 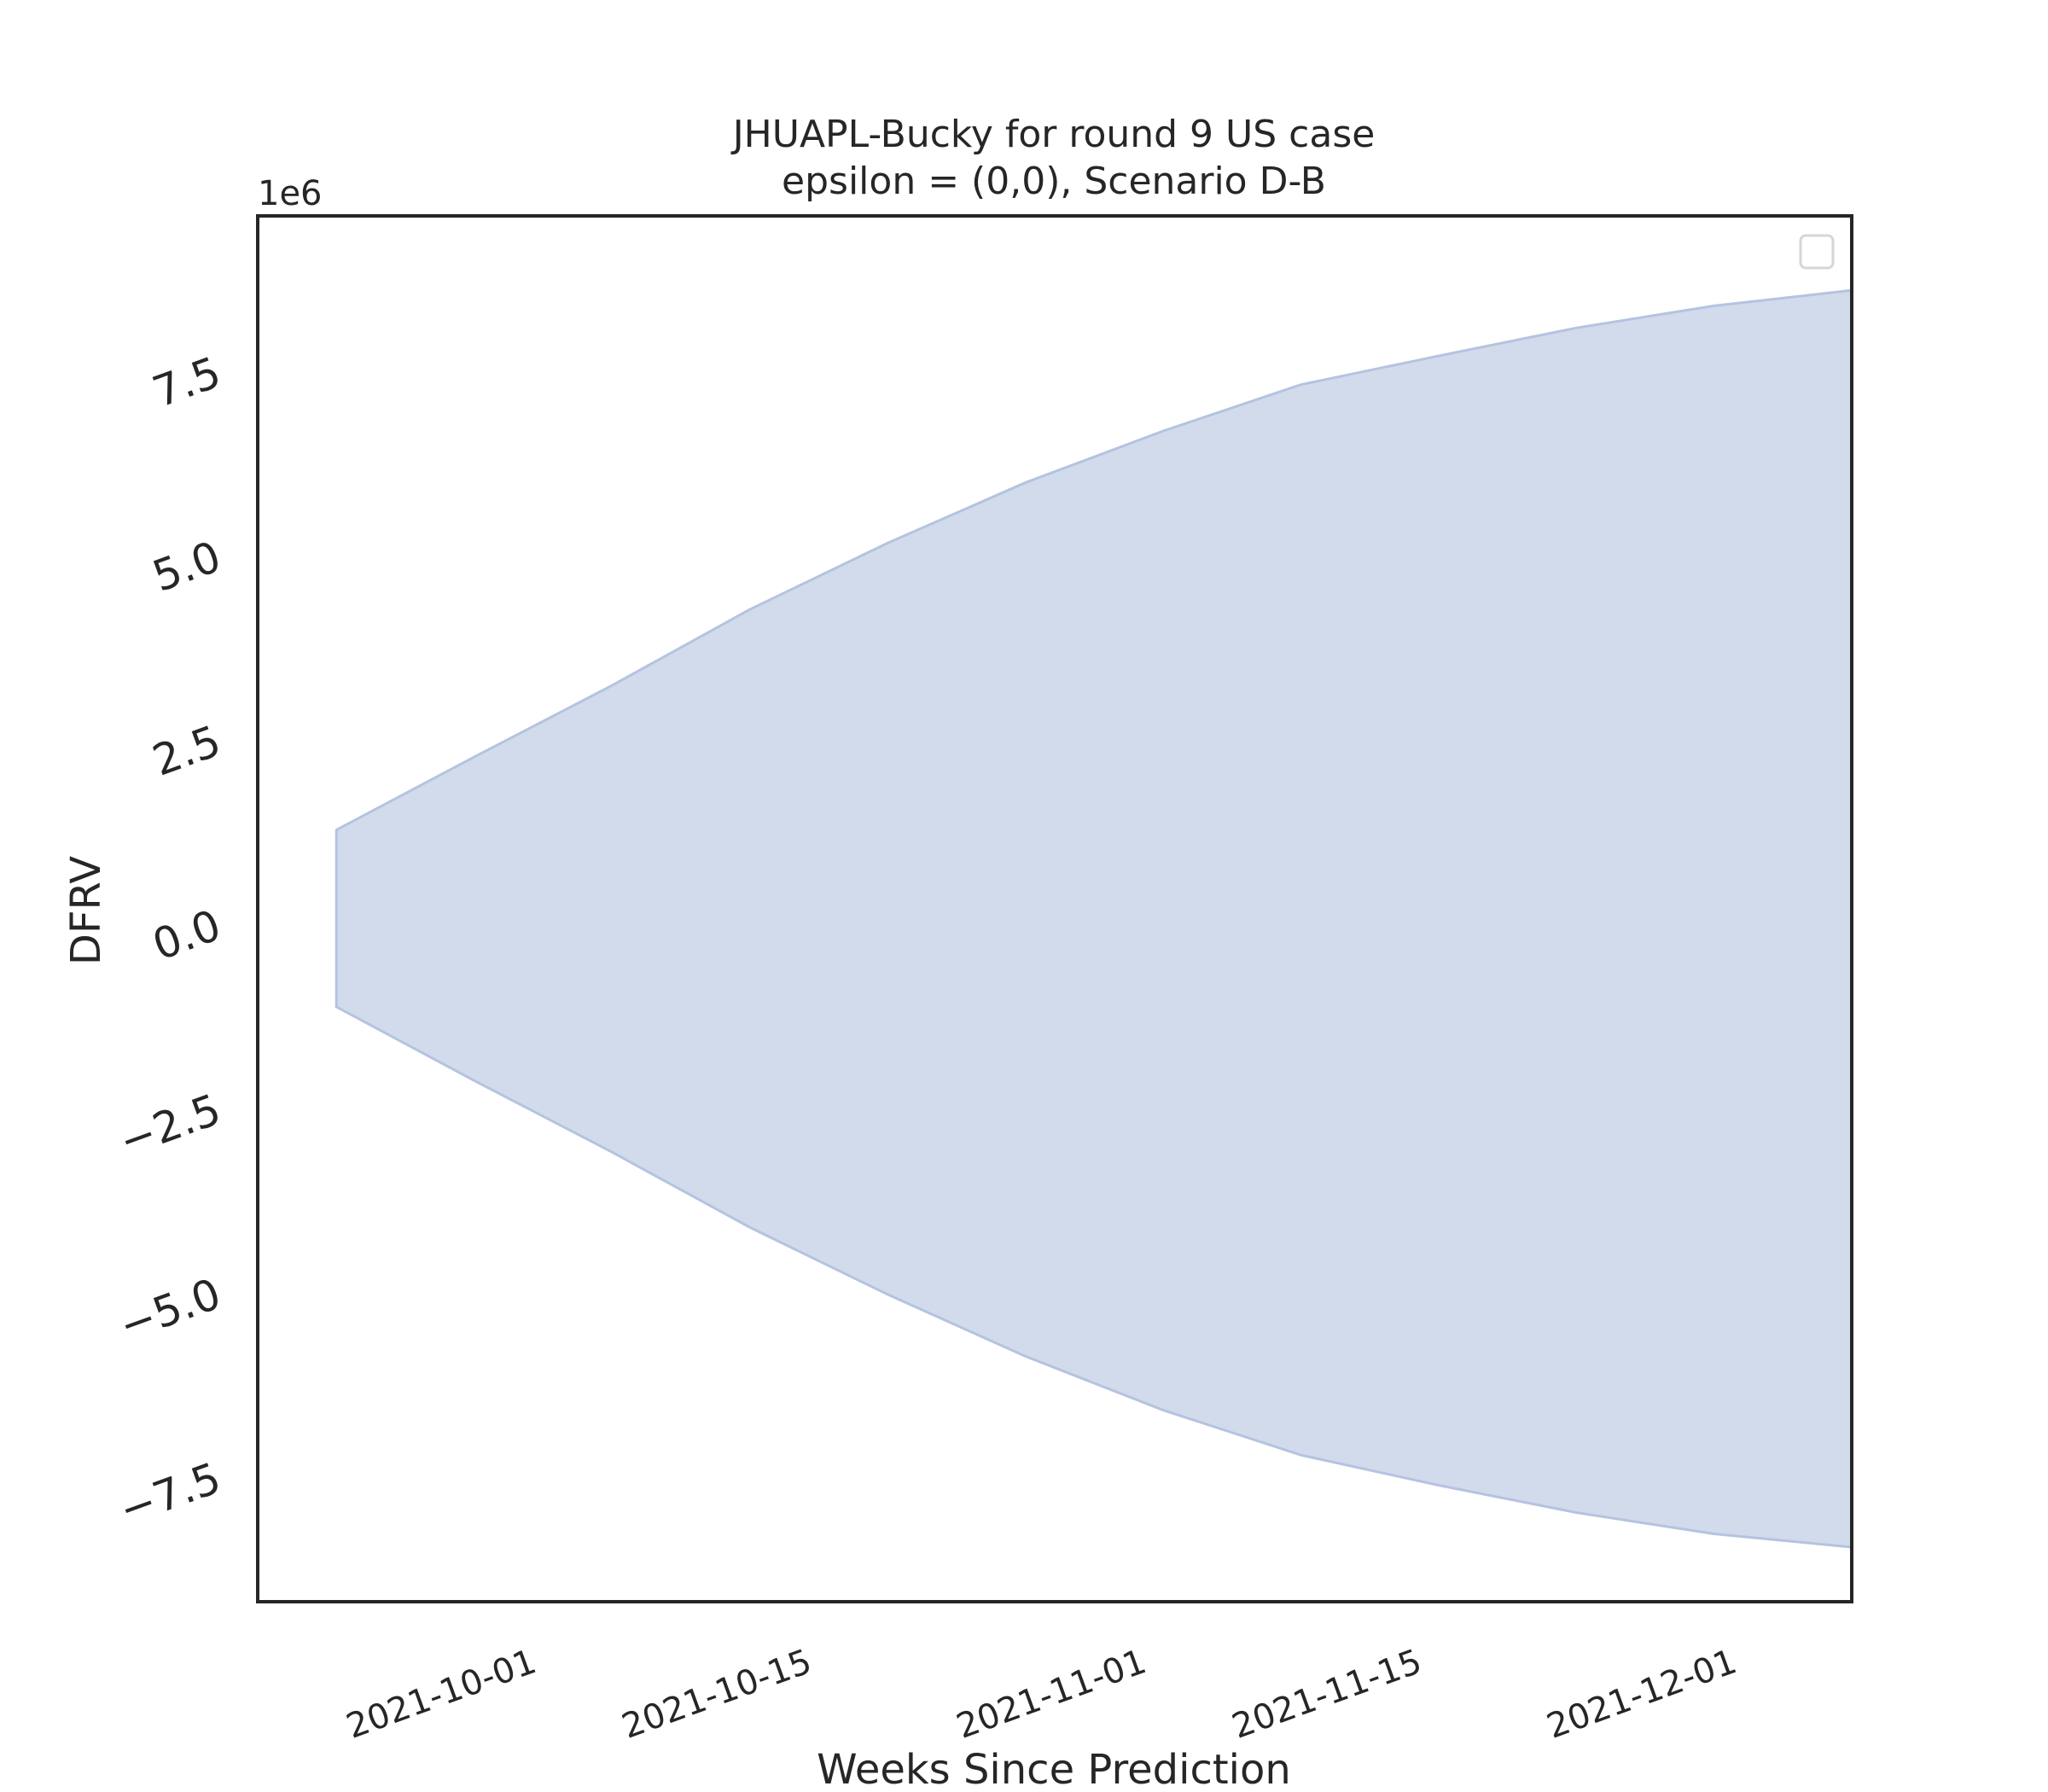 I want to click on y-tick-label: 7.5, so click(x=187, y=382).